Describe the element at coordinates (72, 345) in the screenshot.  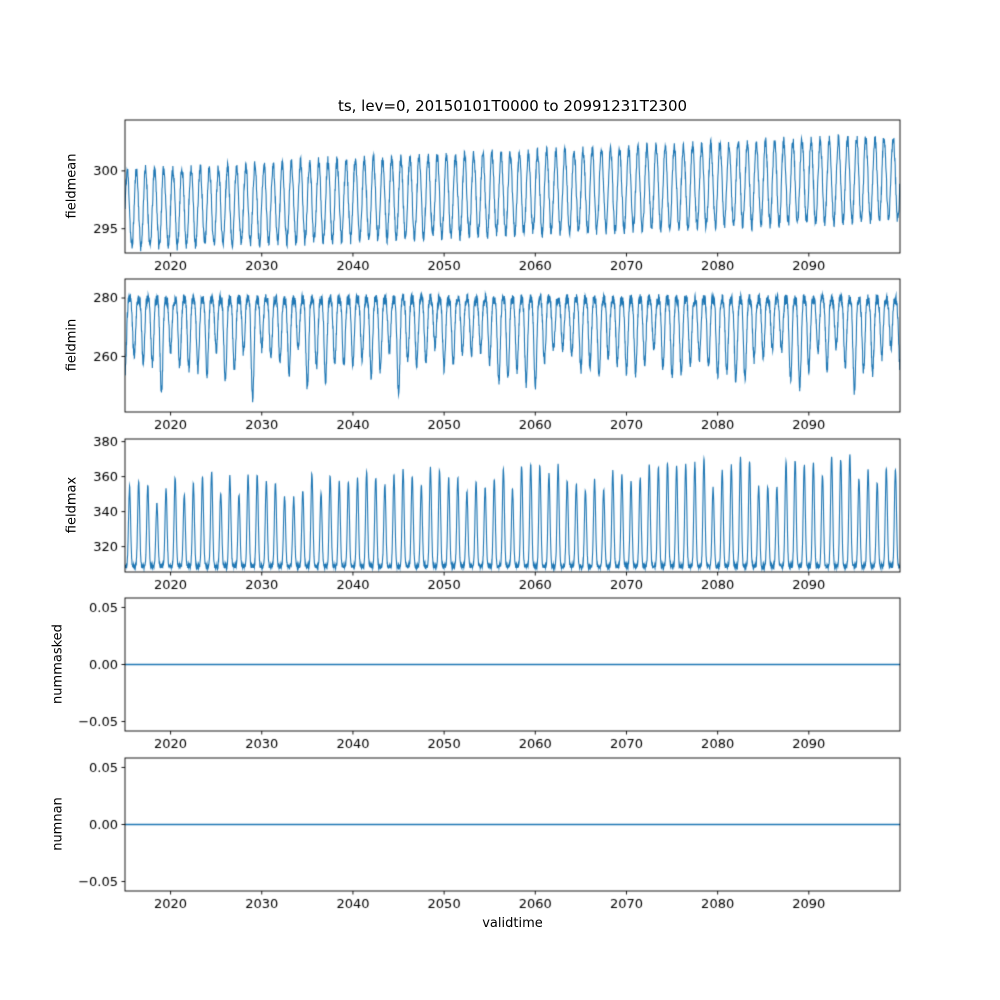
I see `ylabel-fieldmin: fieldmin` at that location.